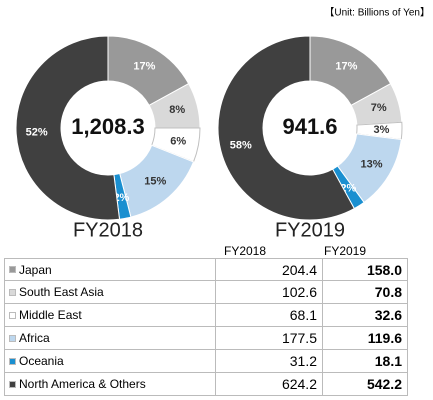 This screenshot has width=433, height=400. What do you see at coordinates (309, 126) in the screenshot?
I see `center-total: 941.6` at bounding box center [309, 126].